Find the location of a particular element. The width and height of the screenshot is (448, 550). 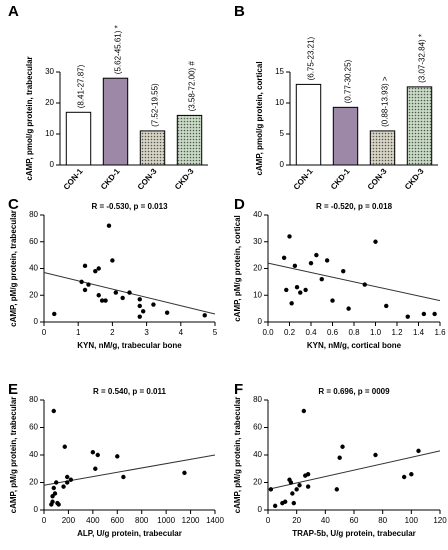

bar-annotation: (3.07-32.84) * is located at coordinates (422, 58).